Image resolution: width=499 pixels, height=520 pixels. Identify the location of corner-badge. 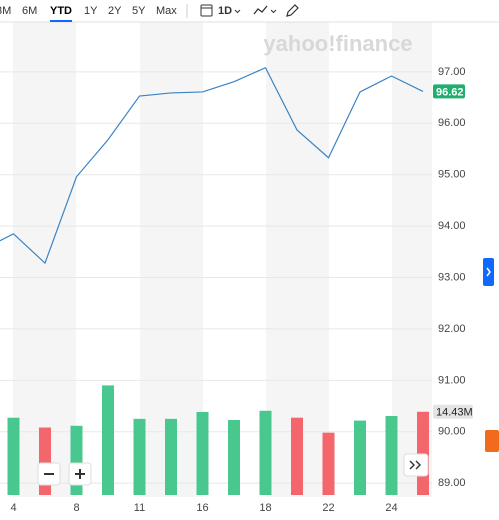
(492, 441).